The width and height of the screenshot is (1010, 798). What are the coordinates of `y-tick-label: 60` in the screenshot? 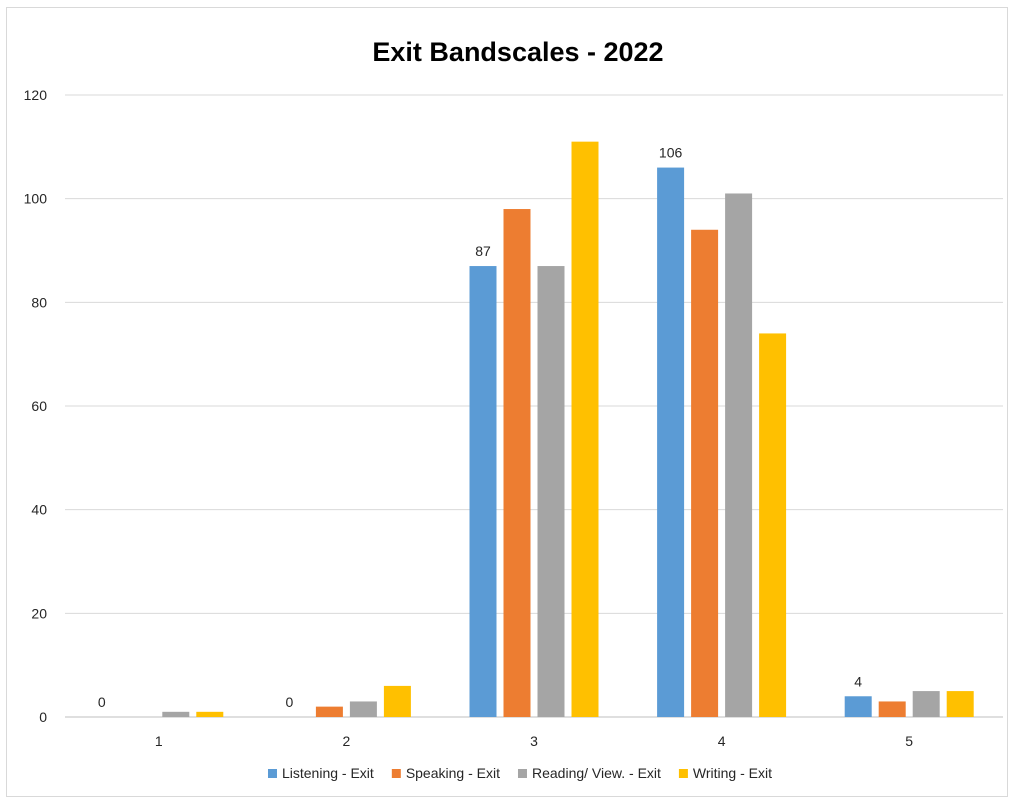 It's located at (39, 406).